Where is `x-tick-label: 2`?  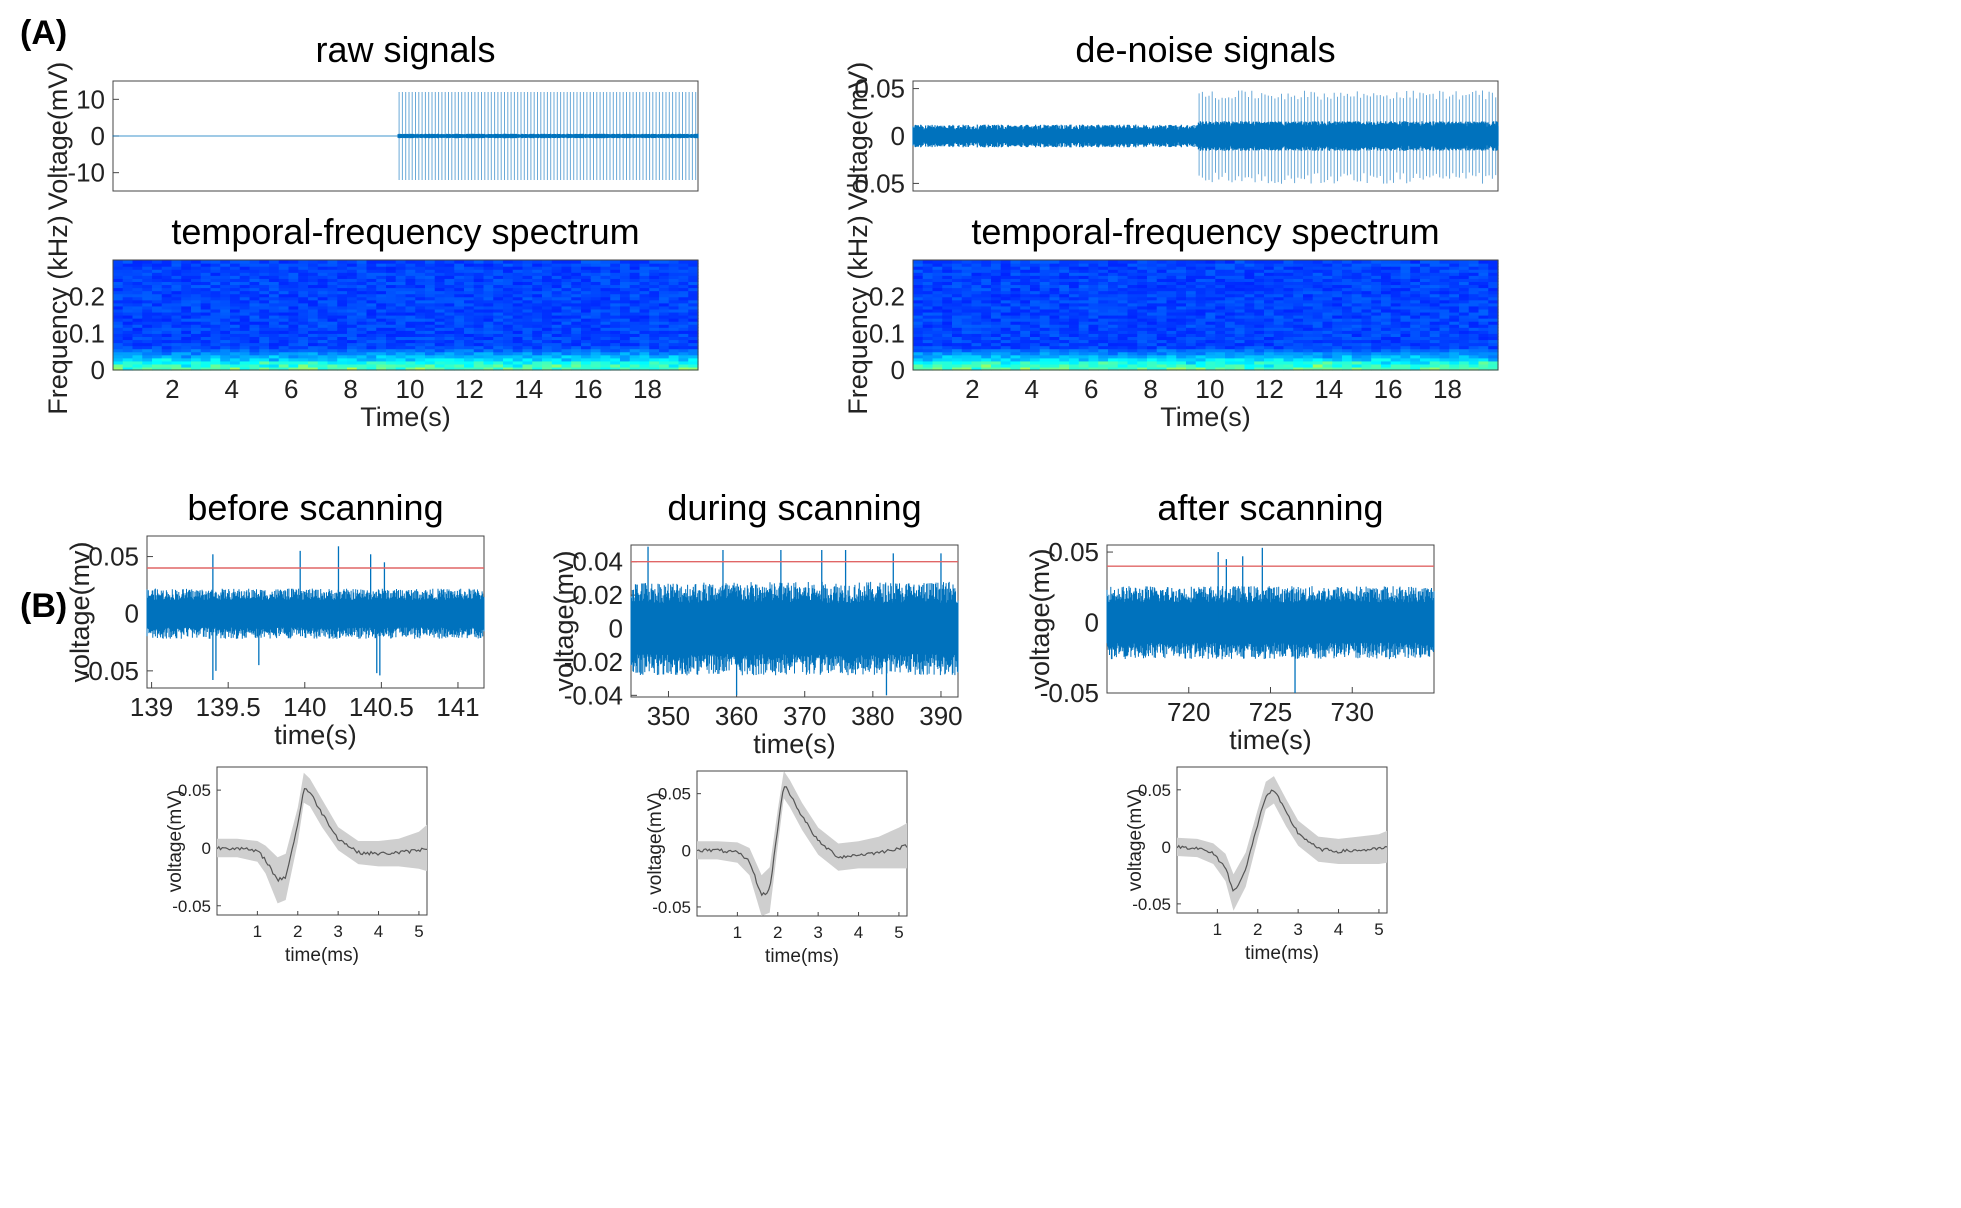 x-tick-label: 2 is located at coordinates (777, 932).